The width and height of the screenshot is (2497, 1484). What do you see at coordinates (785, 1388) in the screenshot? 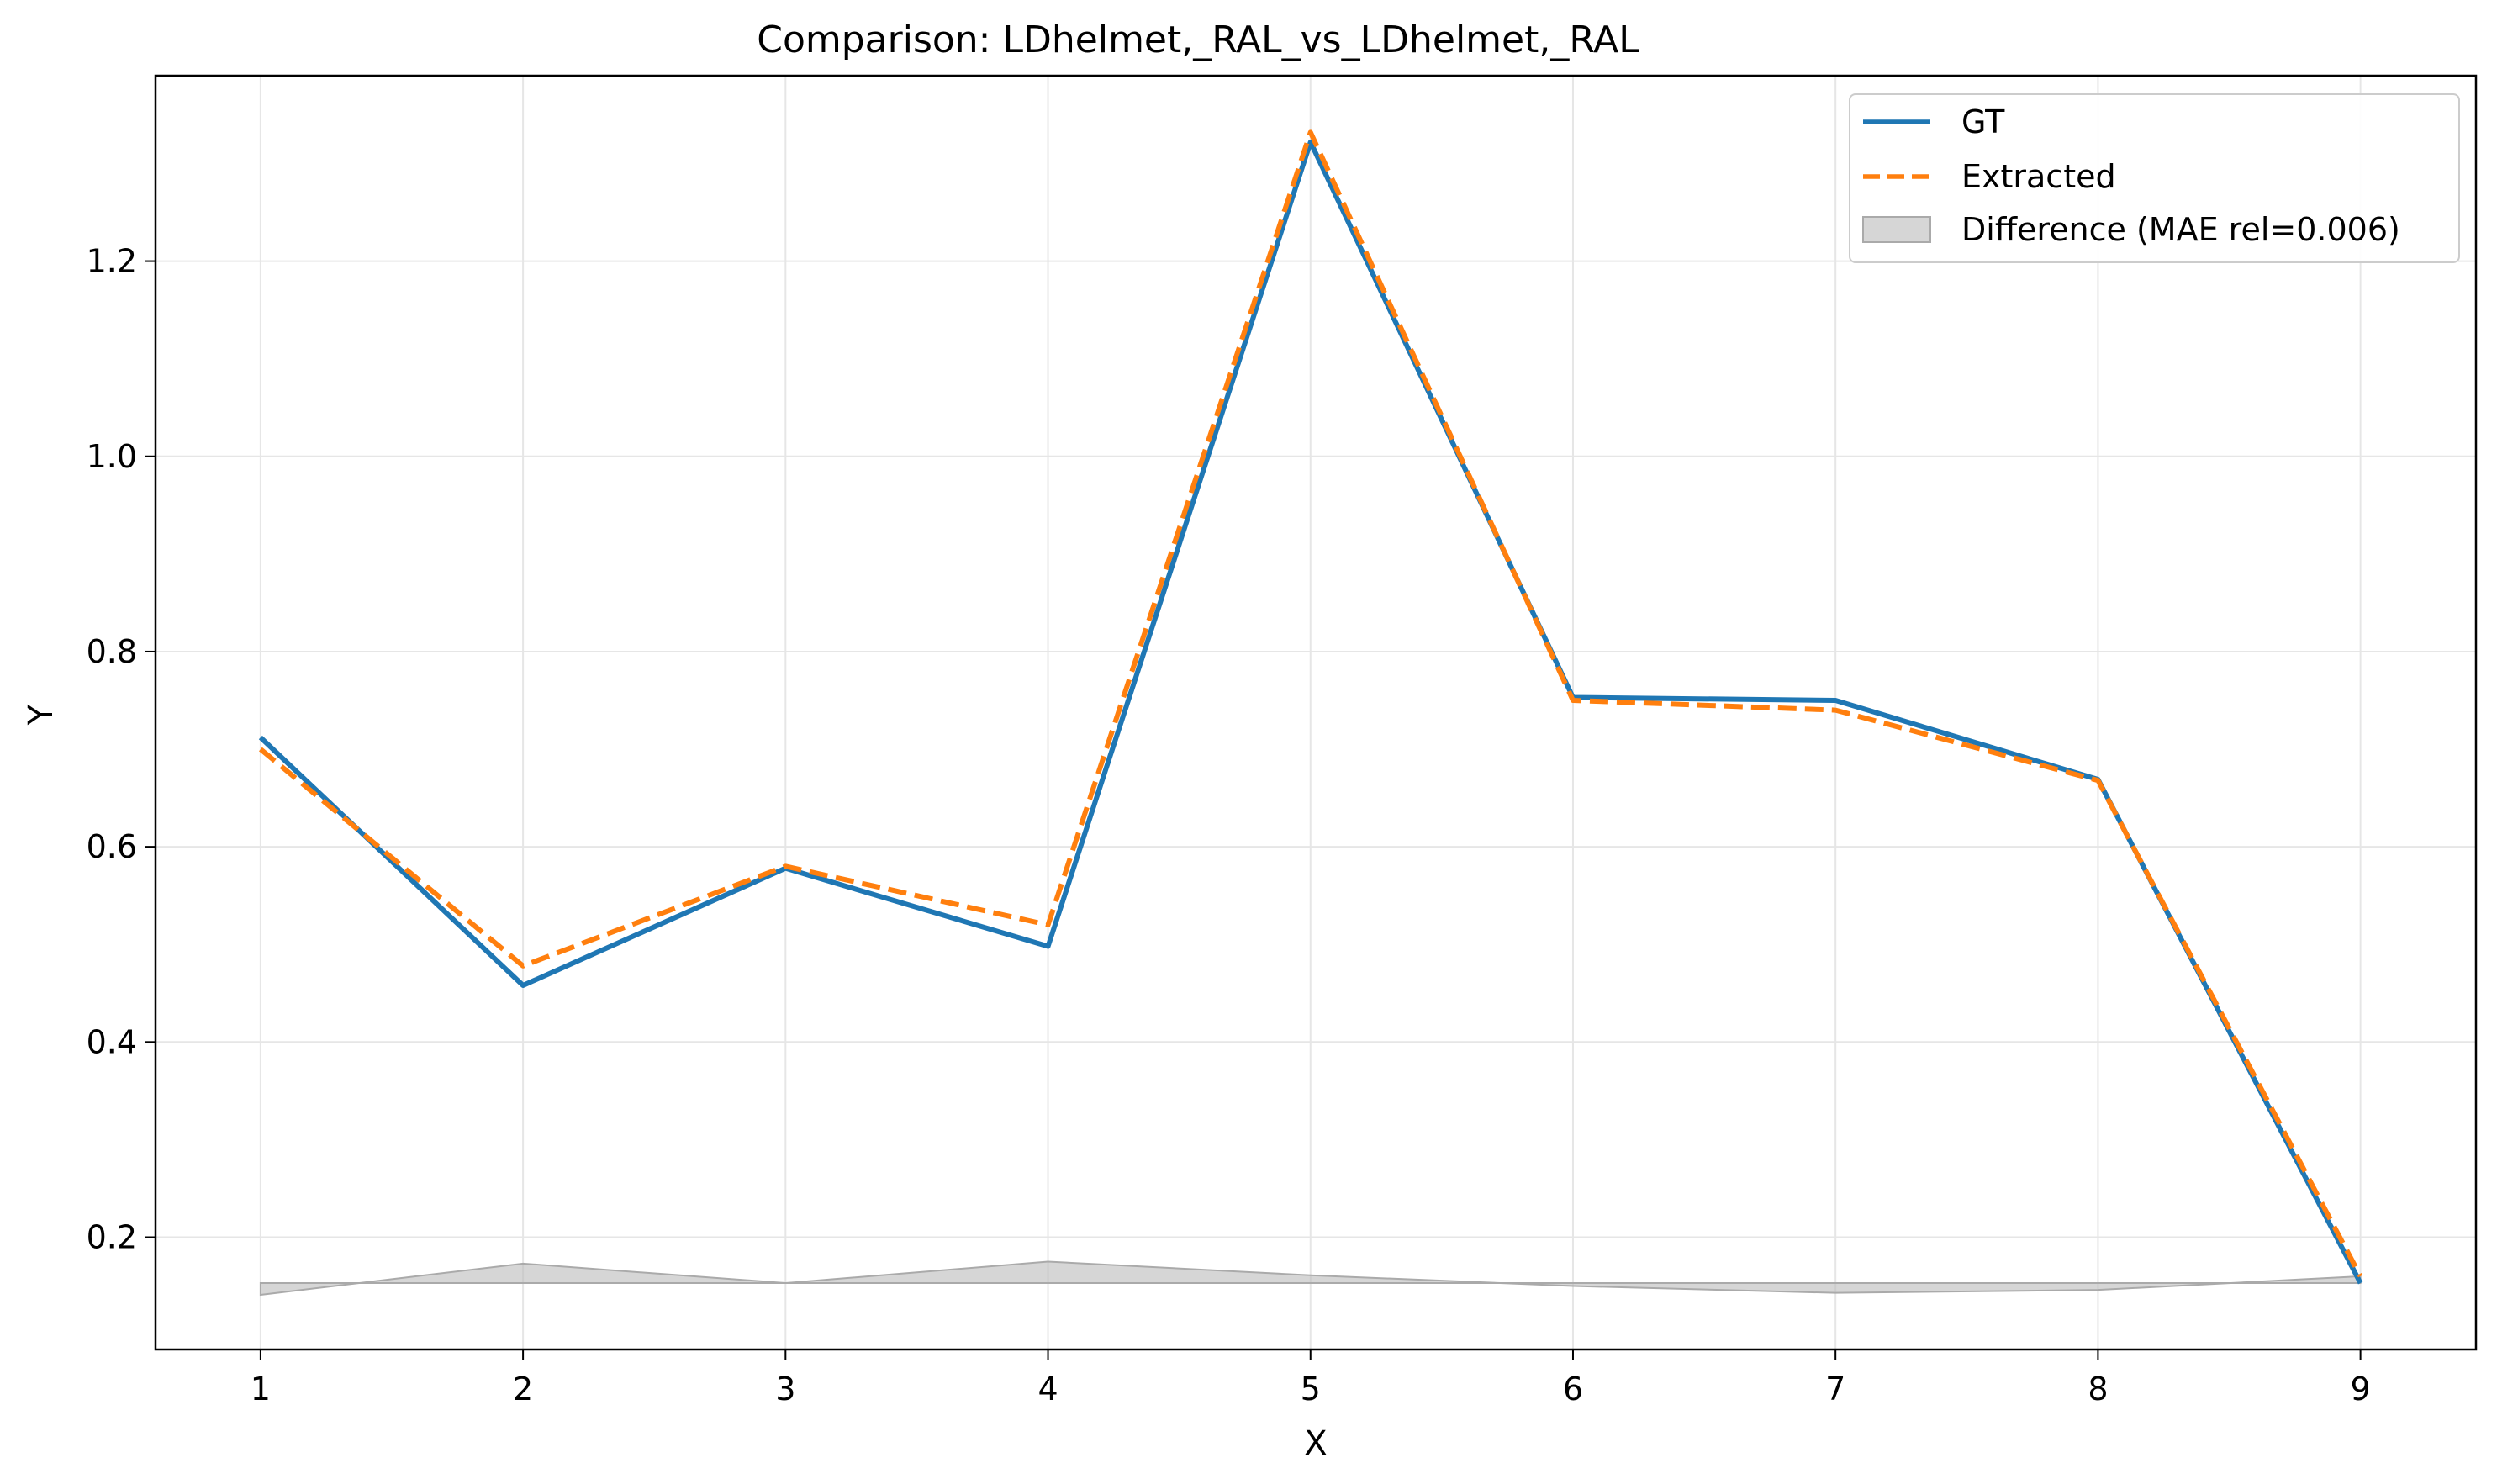
I see `x-tick-label: 3` at bounding box center [785, 1388].